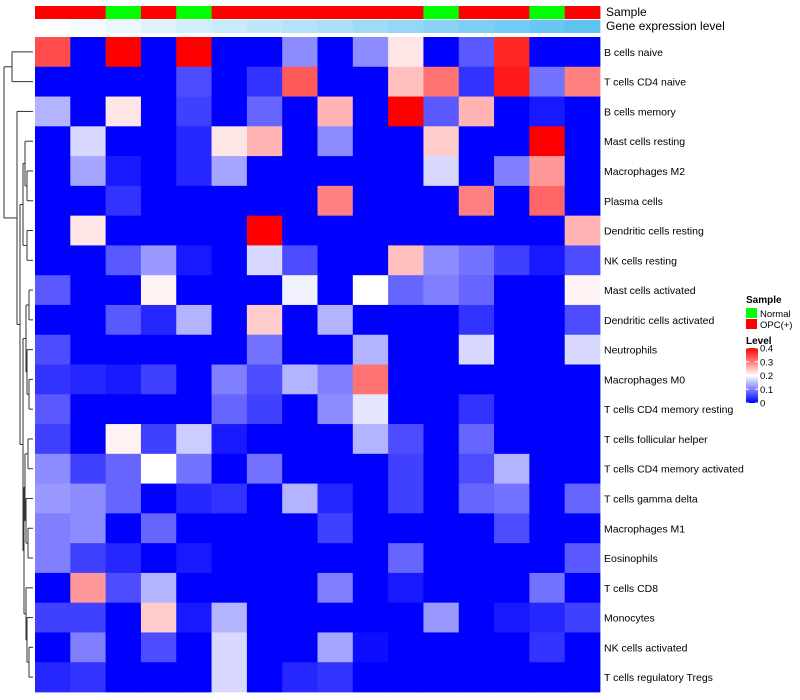  I want to click on row-label: Eosinophils, so click(631, 559).